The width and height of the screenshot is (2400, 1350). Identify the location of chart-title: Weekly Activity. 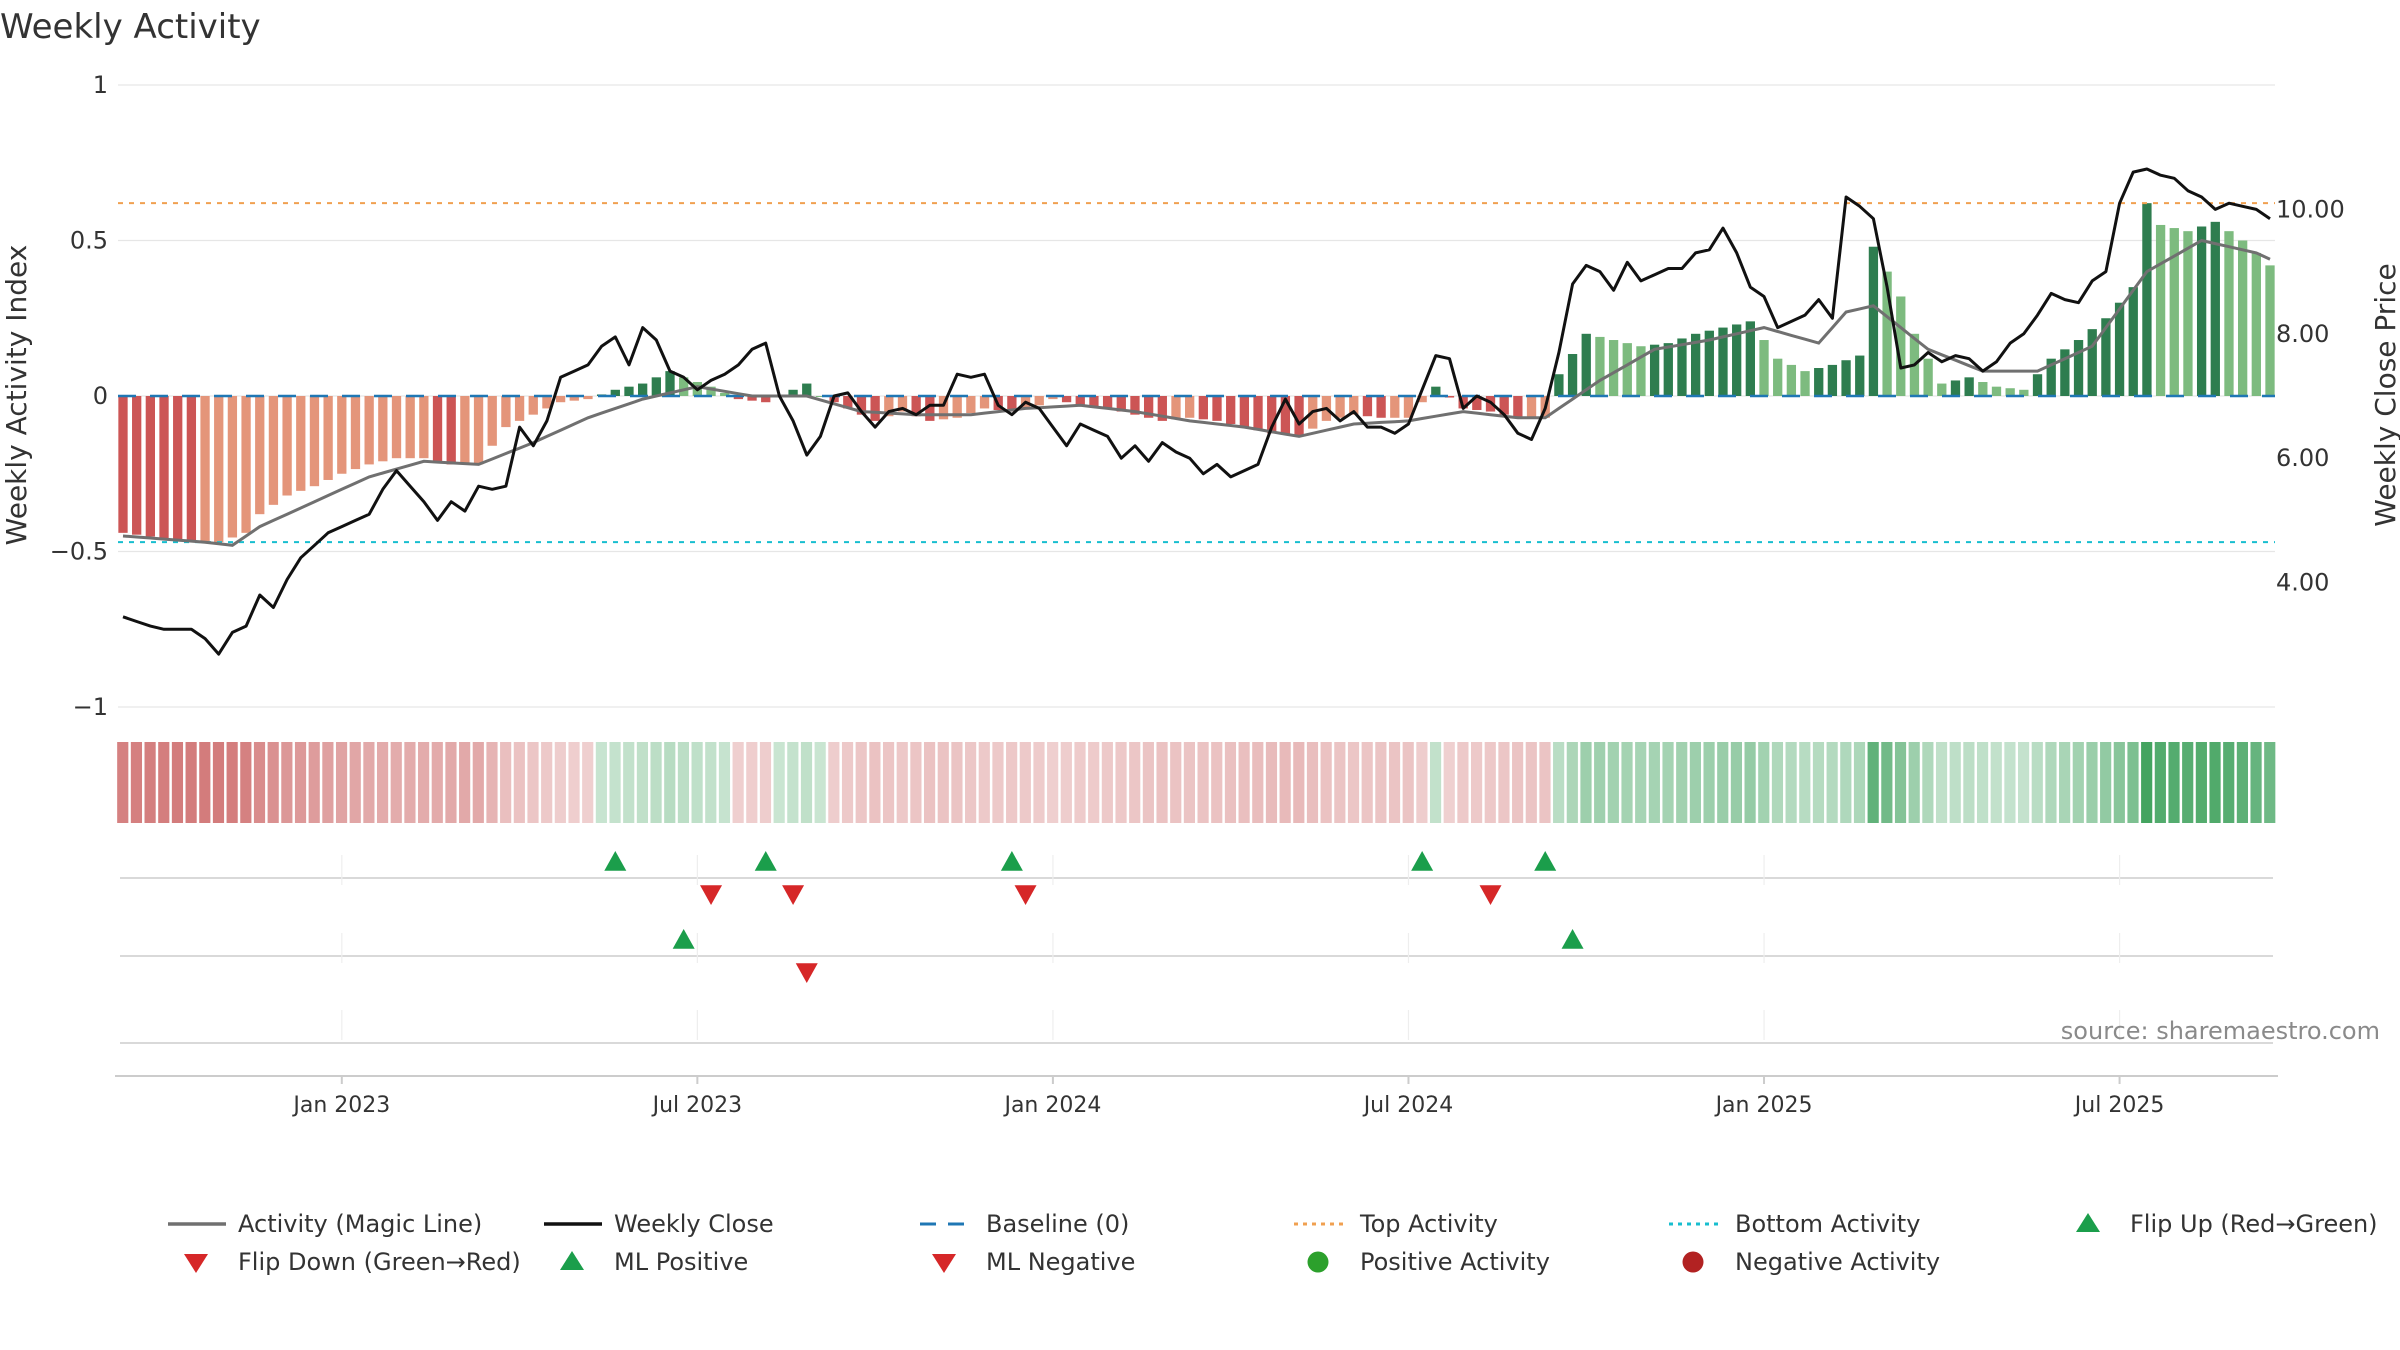
(130, 27).